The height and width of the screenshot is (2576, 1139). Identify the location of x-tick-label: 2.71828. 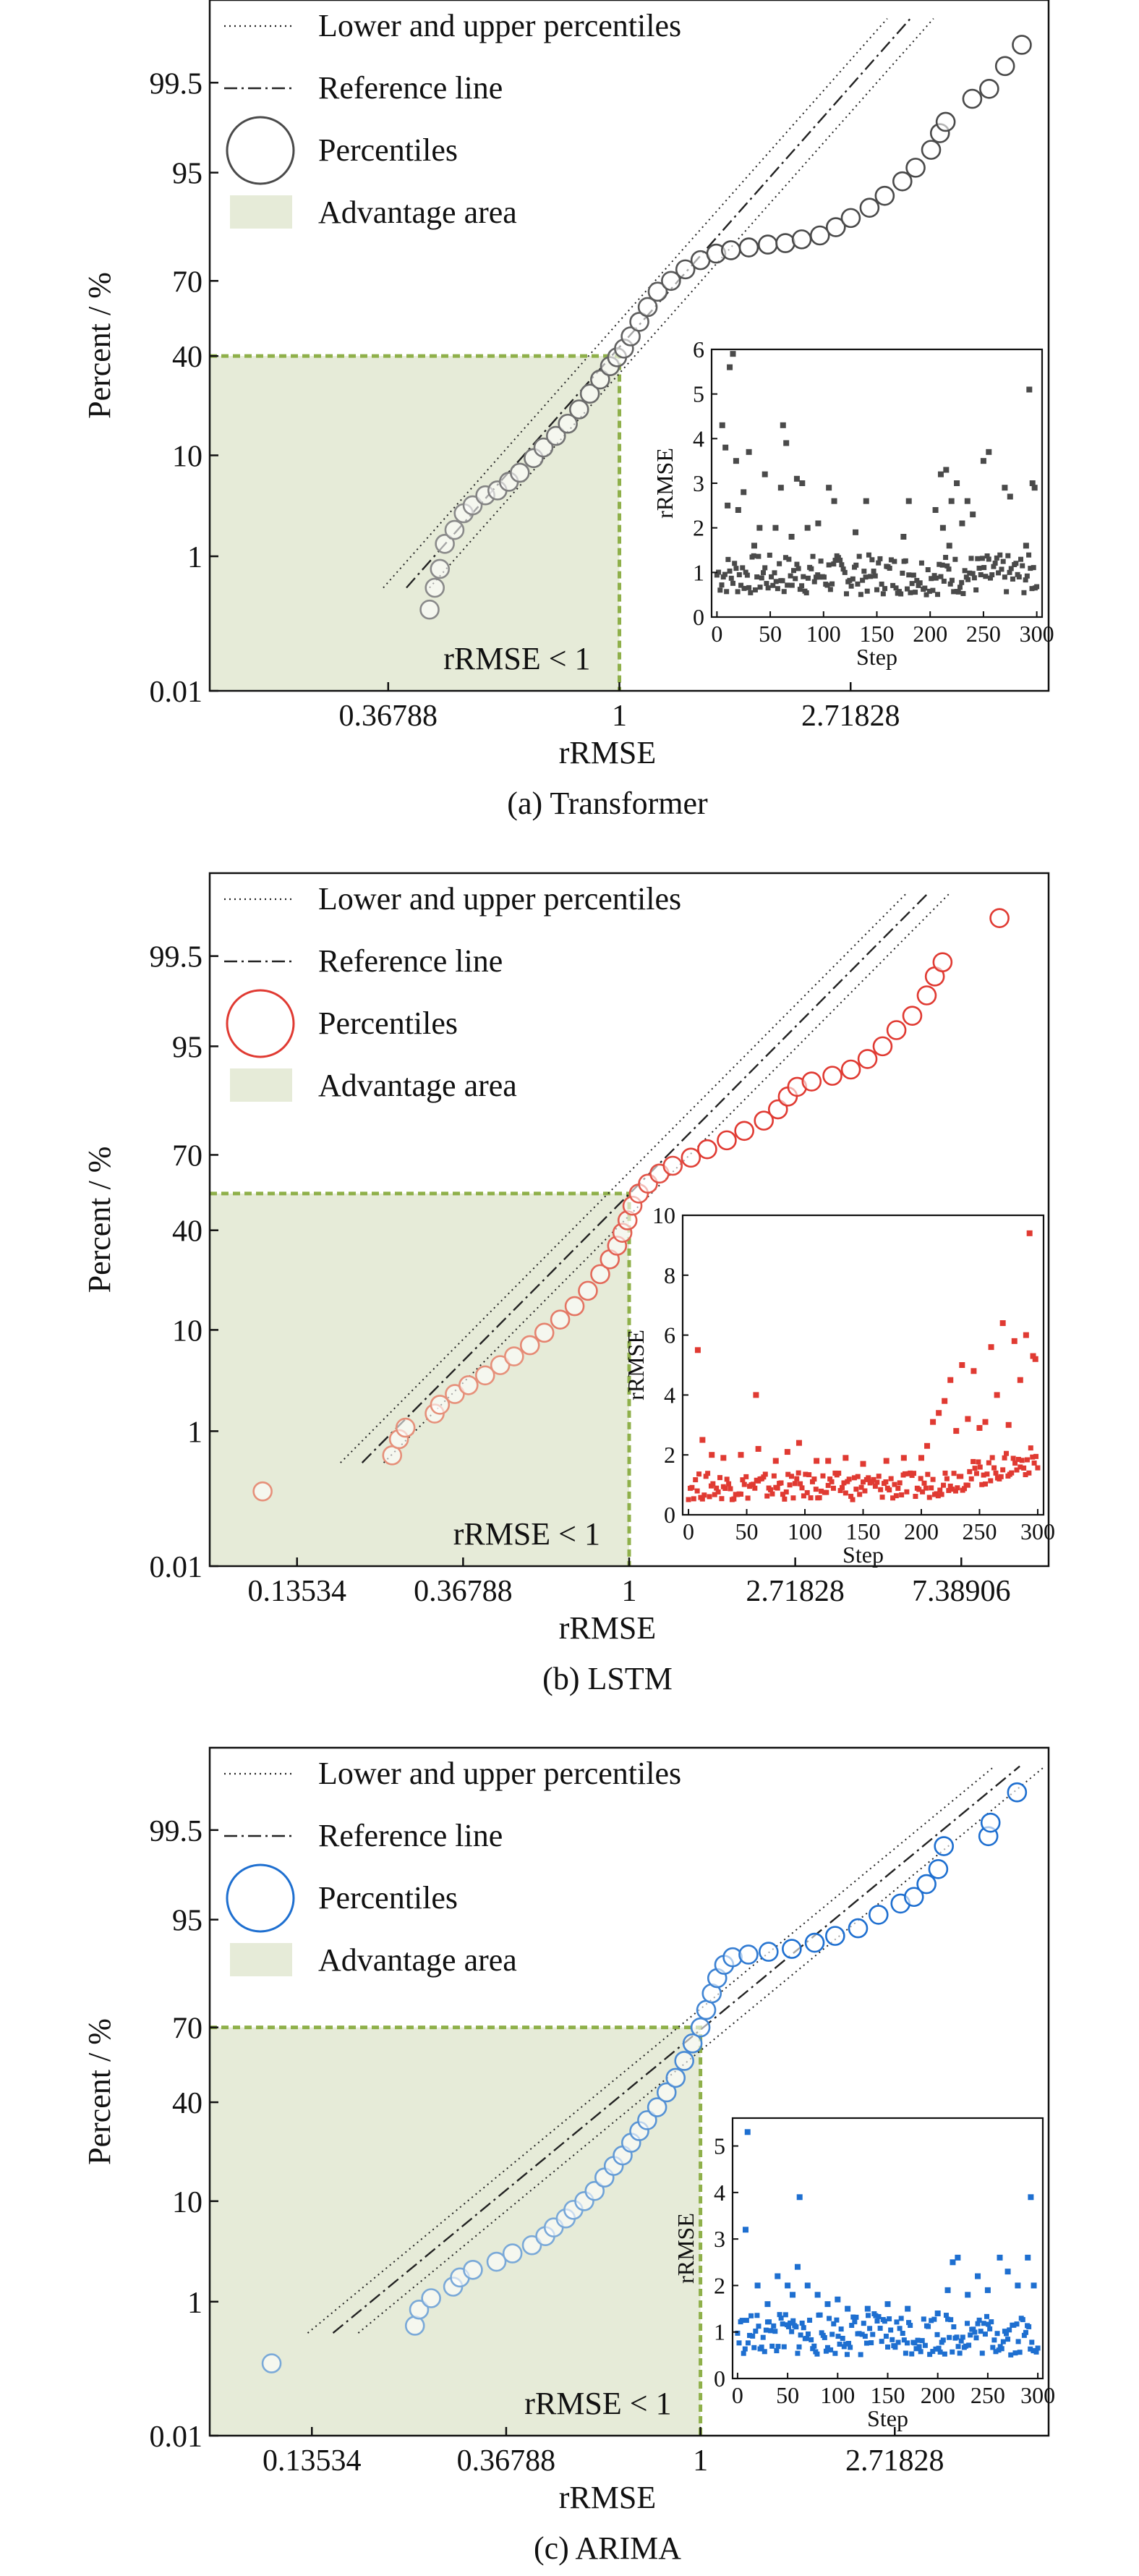
(894, 2461).